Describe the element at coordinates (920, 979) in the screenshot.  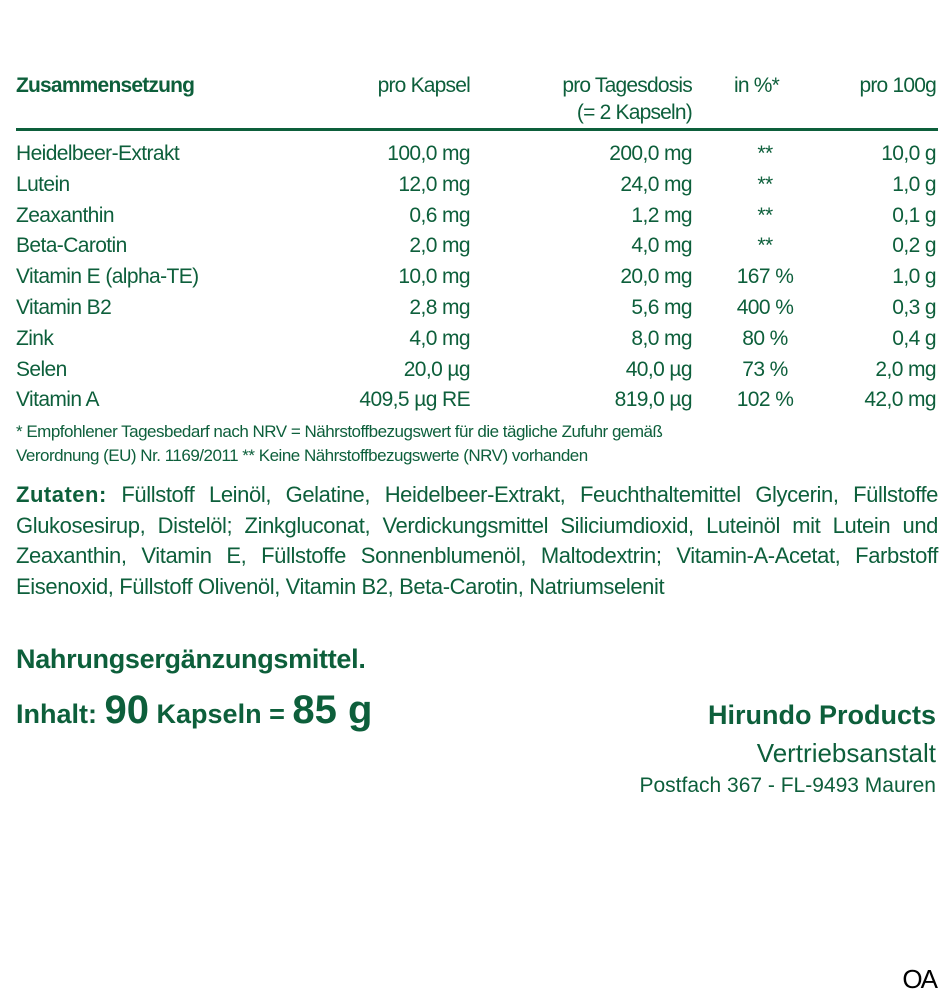
I see `corner-code: OA` at that location.